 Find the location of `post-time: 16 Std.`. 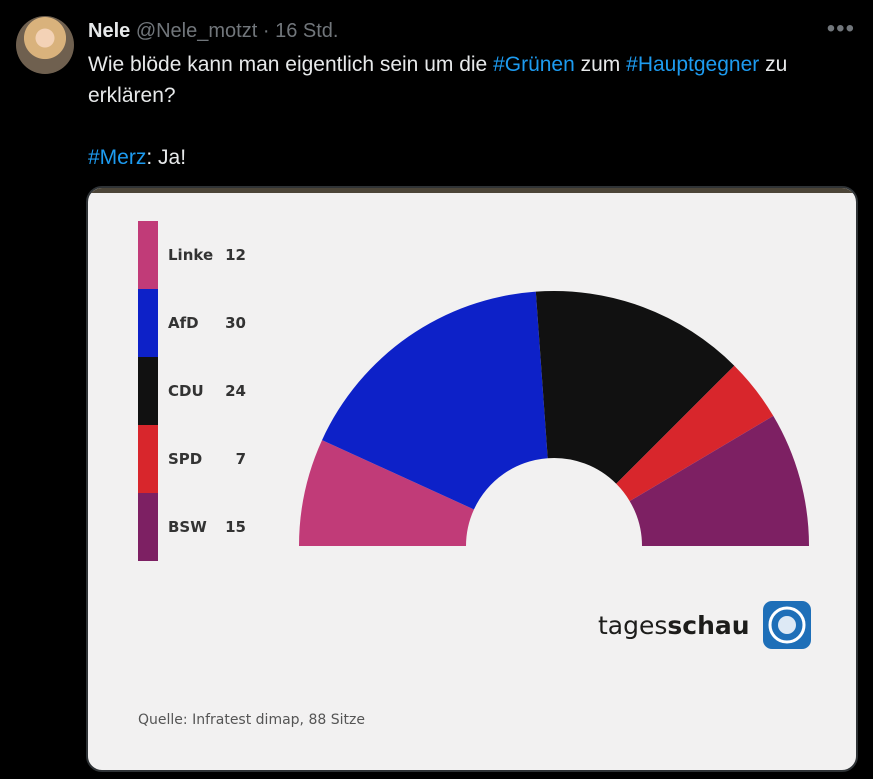

post-time: 16 Std. is located at coordinates (307, 31).